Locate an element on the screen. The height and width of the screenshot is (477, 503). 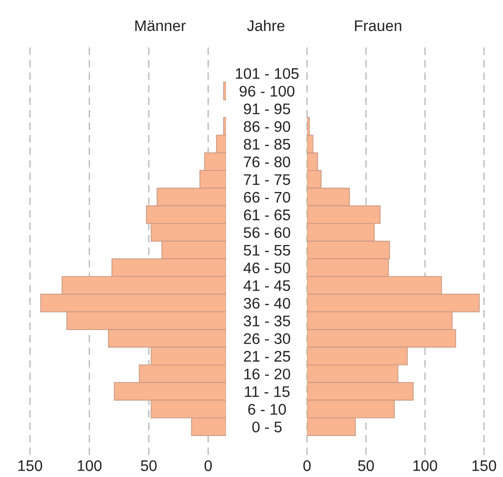
y-tick-label: 21 - 25 is located at coordinates (267, 356).